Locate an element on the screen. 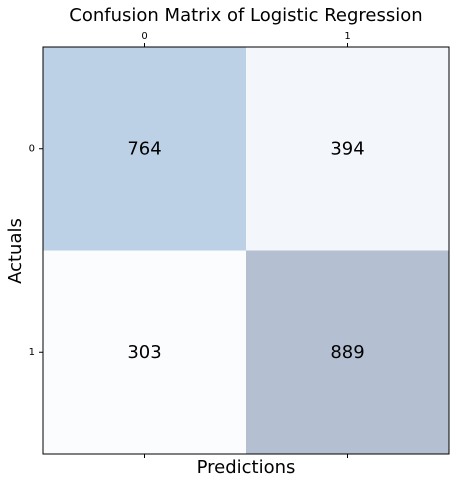 The image size is (457, 484). y-axis-ticks: 01 is located at coordinates (36, 250).